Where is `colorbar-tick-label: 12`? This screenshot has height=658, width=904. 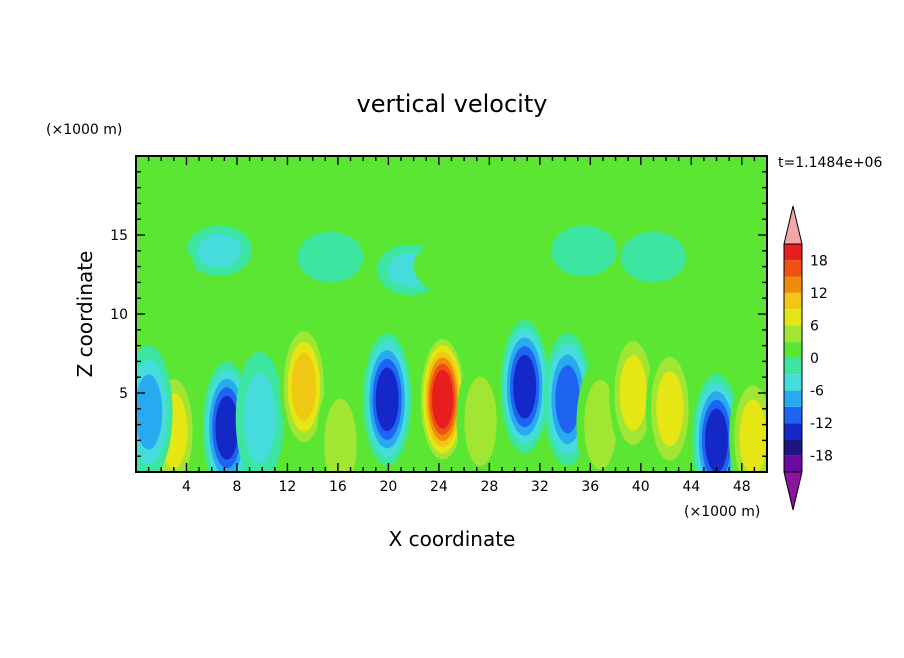 colorbar-tick-label: 12 is located at coordinates (819, 294).